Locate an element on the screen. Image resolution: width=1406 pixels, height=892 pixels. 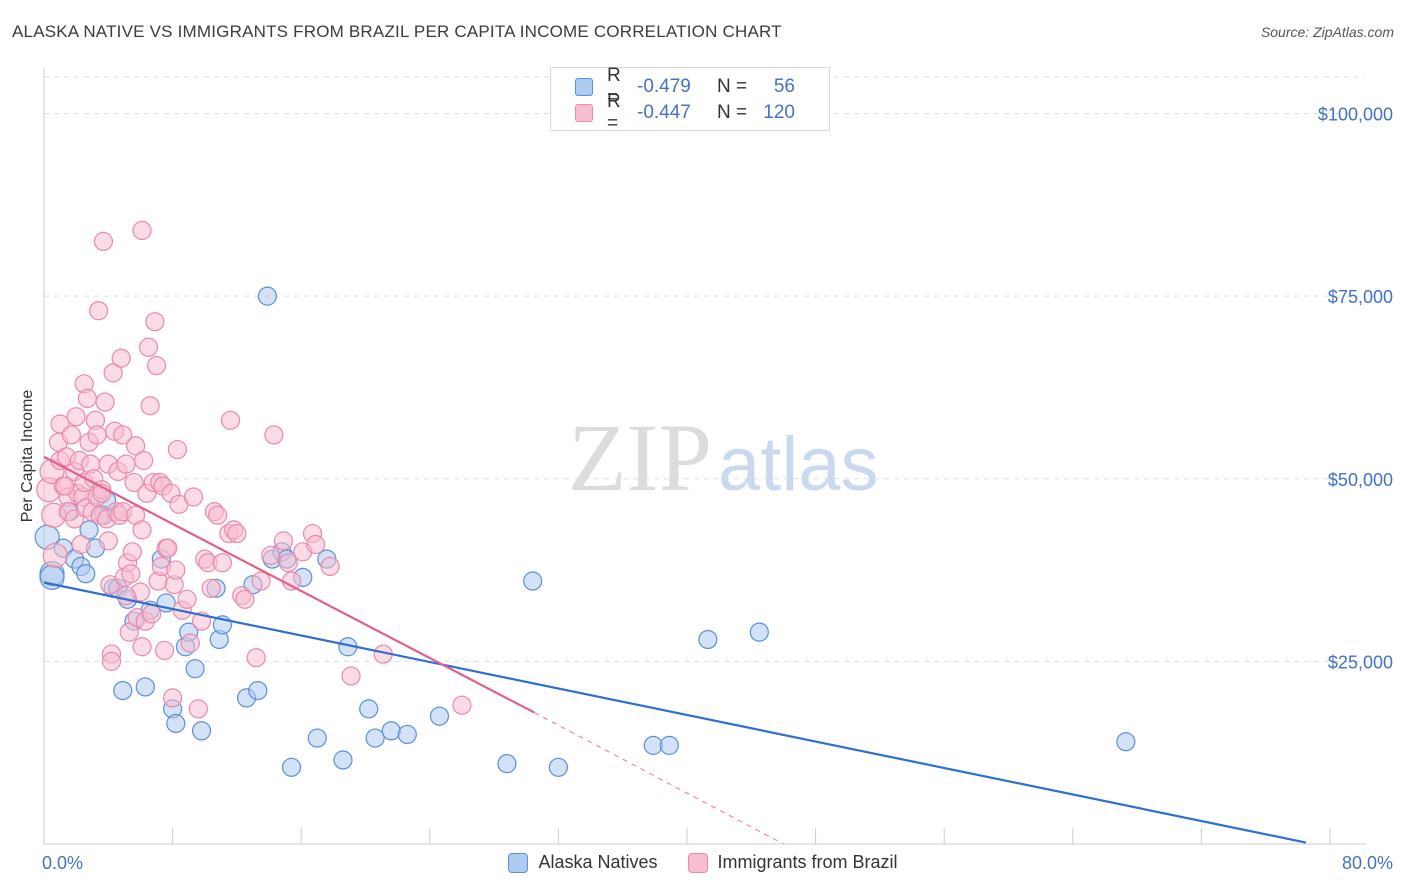
legend-item-immigrants-from-brazil: Immigrants from Brazil is located at coordinates (792, 862).